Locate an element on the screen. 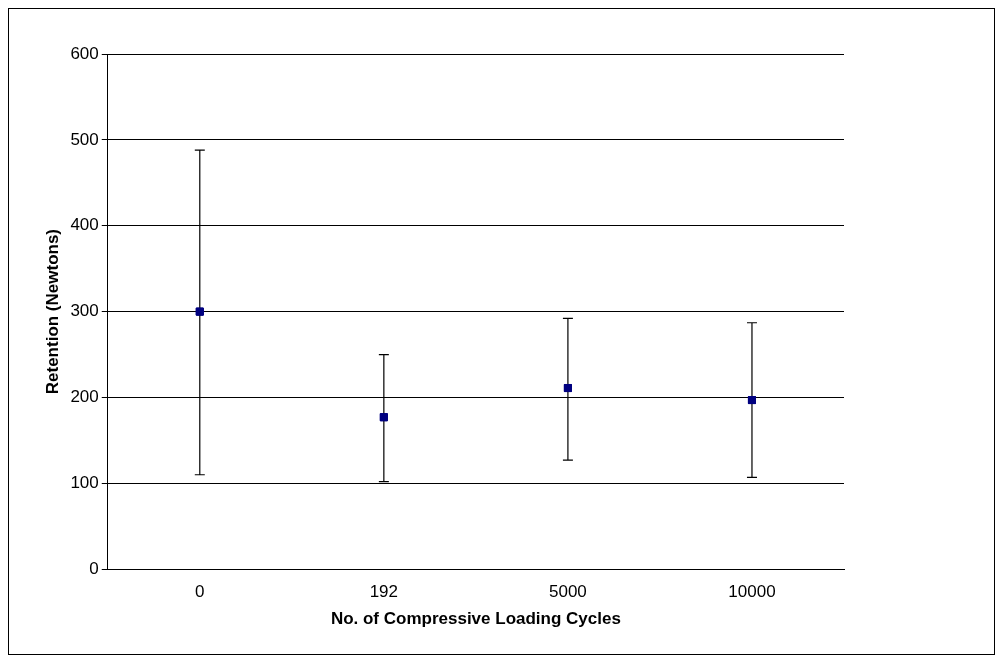 This screenshot has height=665, width=1005. x-tick-label: 5000 is located at coordinates (568, 592).